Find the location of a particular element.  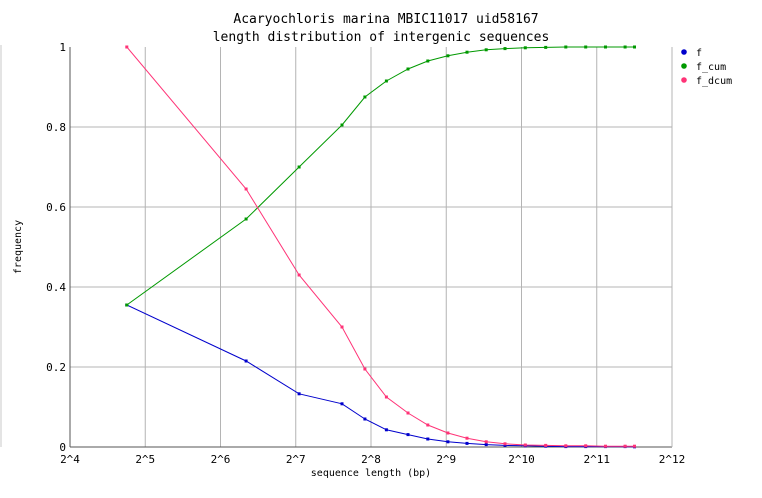

y-axis-ticks: 0 0.2 0.4 0.6 0.8 1 is located at coordinates (56, 247).